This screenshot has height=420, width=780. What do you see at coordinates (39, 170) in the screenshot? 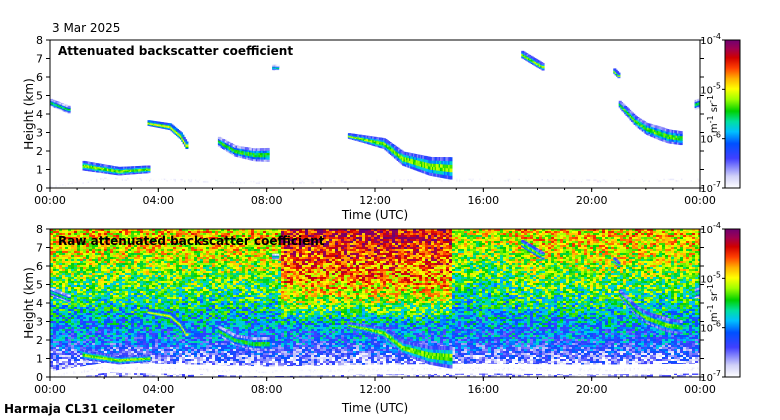
I see `y-tick-label: 1` at bounding box center [39, 170].